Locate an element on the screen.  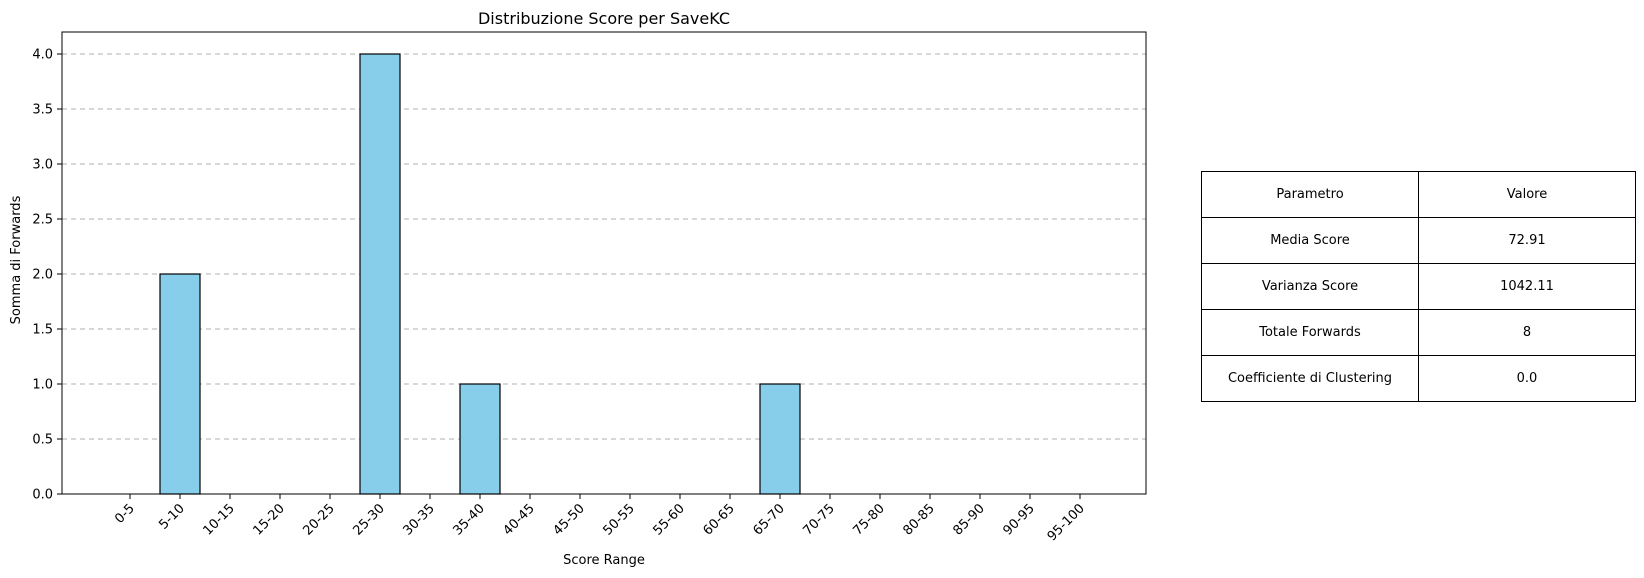
table-cell-value: 1042.11 is located at coordinates (1527, 286).